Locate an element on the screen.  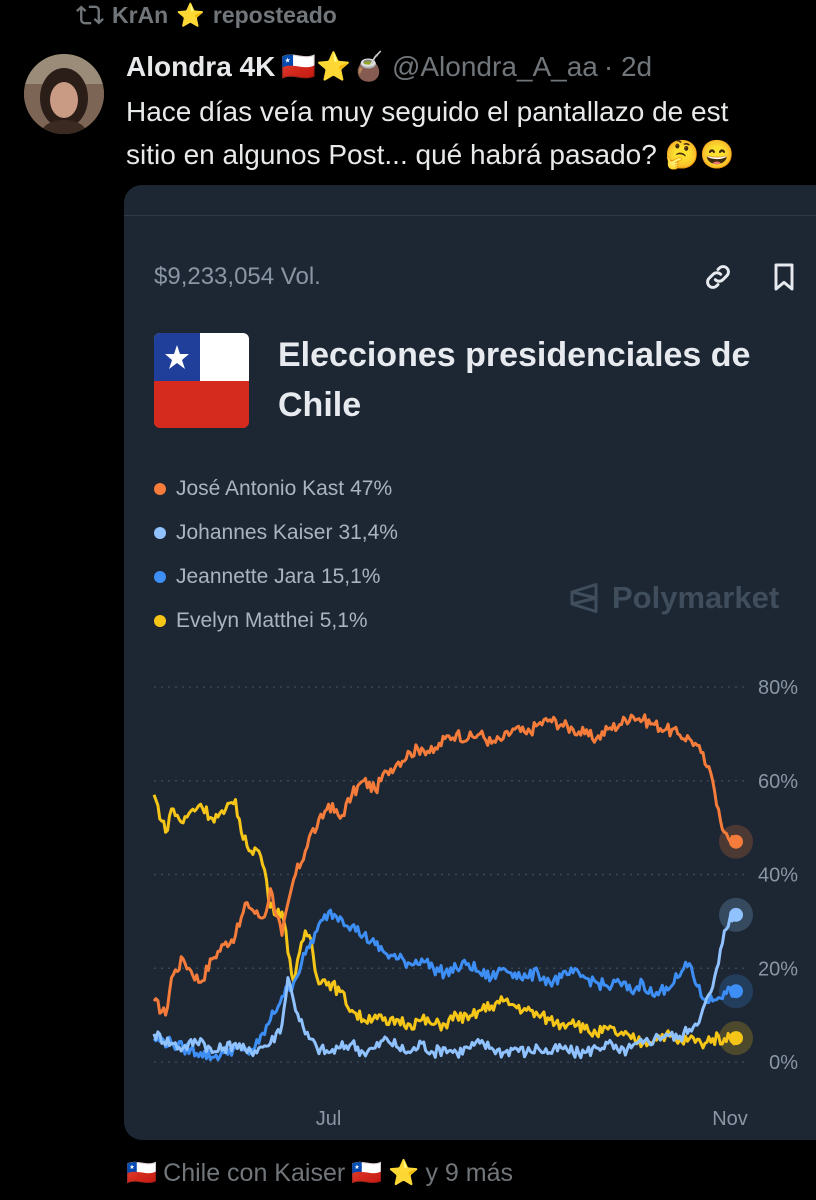
market-title: Elecciones presidenciales de Chile is located at coordinates (514, 380).